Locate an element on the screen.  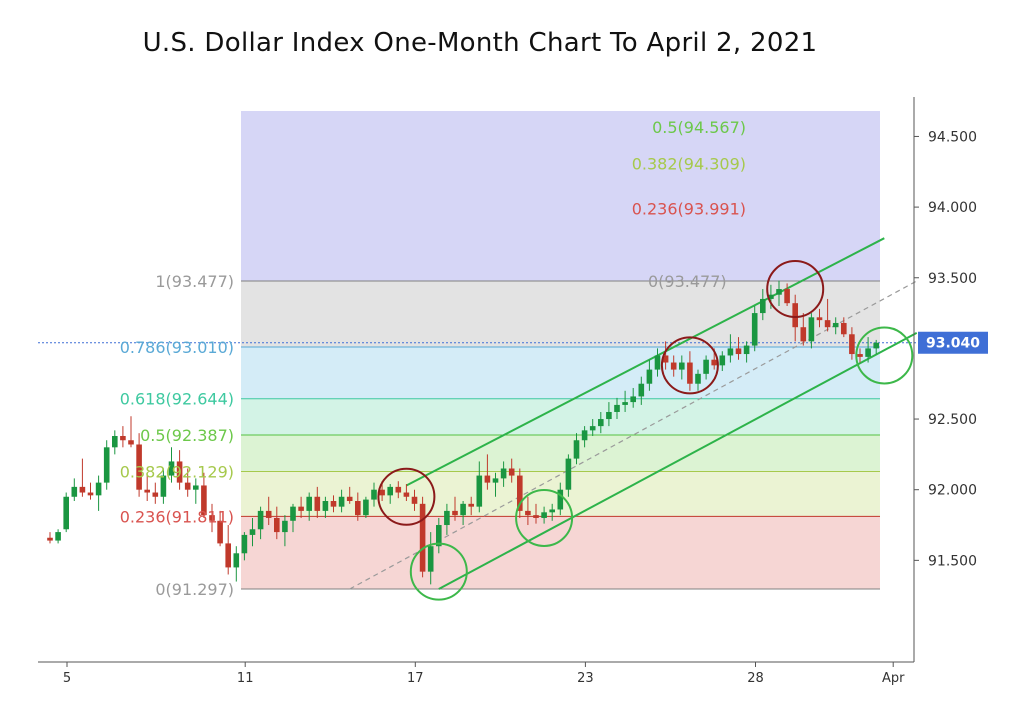
fib-level-label: 0.236(91.811) is located at coordinates (177, 516).